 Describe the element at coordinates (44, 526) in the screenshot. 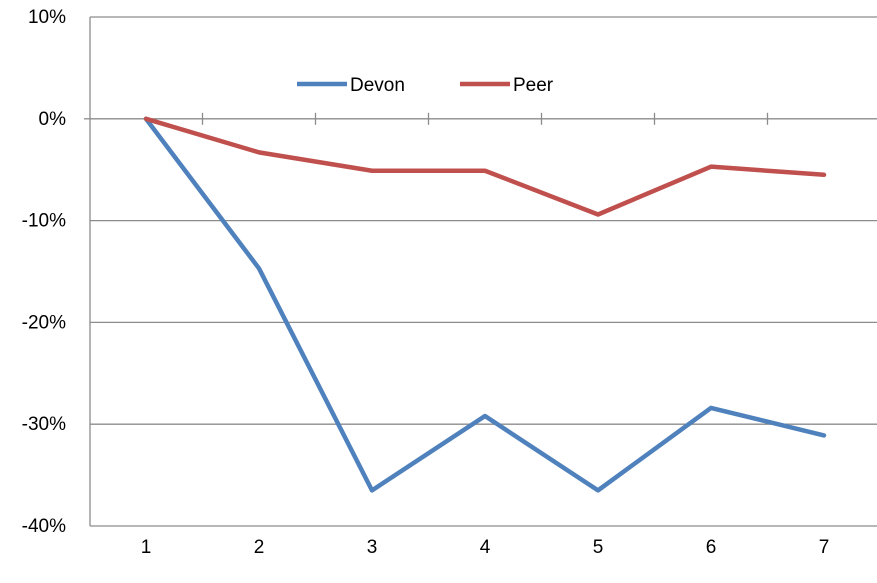

I see `y-tick-label: -40%` at that location.